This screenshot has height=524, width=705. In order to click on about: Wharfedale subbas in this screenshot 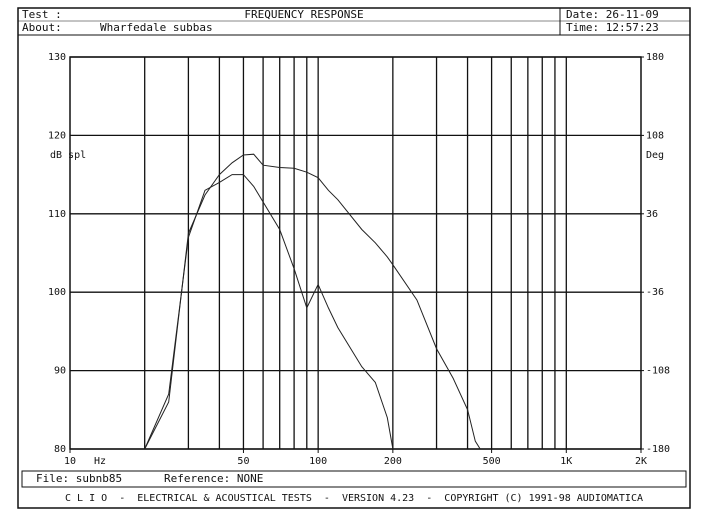, I will do `click(156, 27)`.